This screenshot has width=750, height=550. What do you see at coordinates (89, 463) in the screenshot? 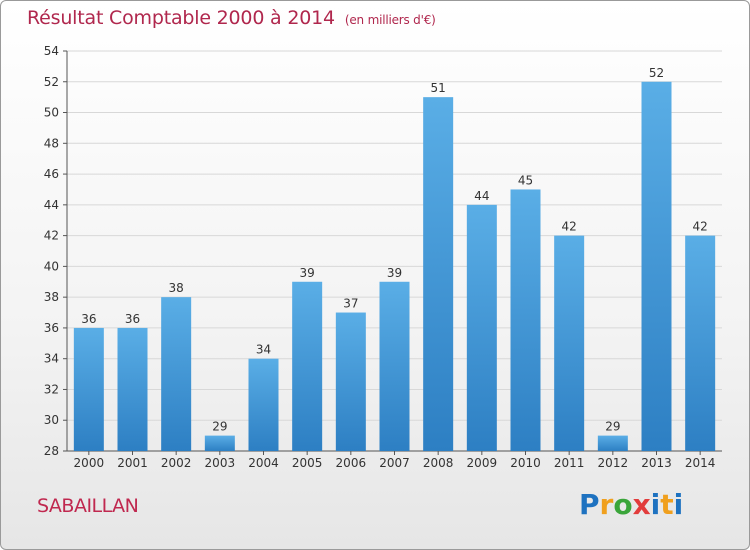
I see `x-tick-label: 2000` at bounding box center [89, 463].